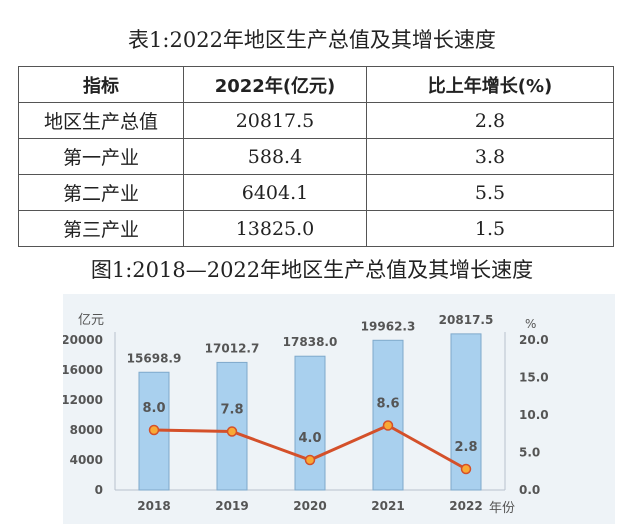  What do you see at coordinates (154, 358) in the screenshot?
I see `bar-data-label: 15698.9` at bounding box center [154, 358].